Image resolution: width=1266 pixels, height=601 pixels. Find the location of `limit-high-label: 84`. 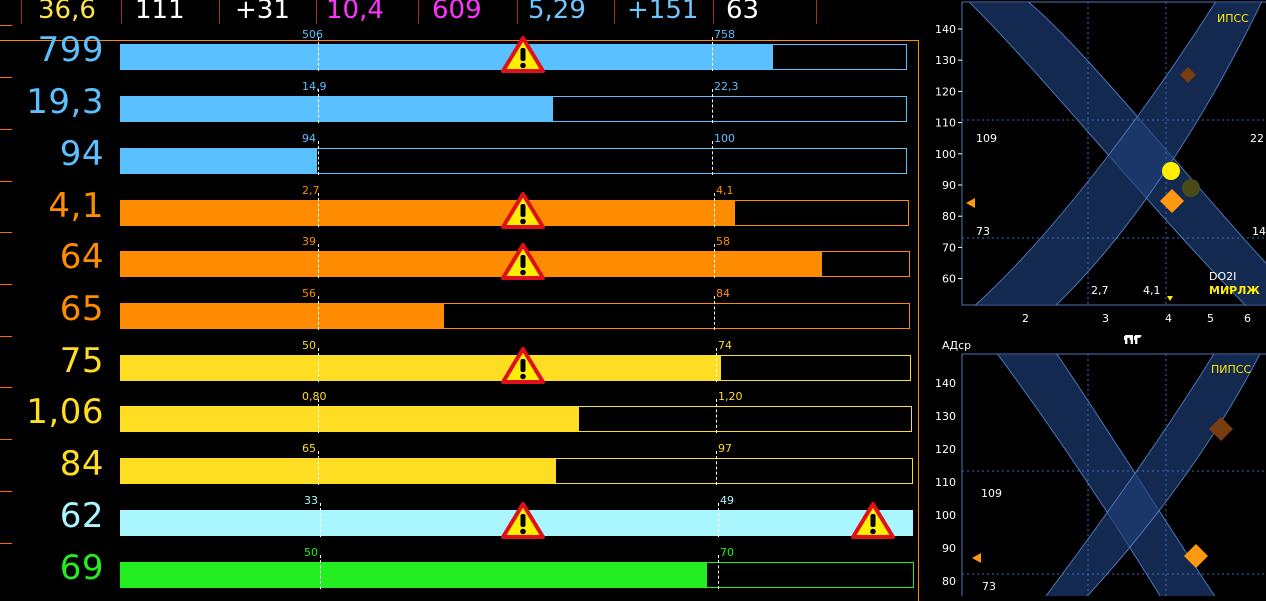

limit-high-label: 84 is located at coordinates (723, 293).